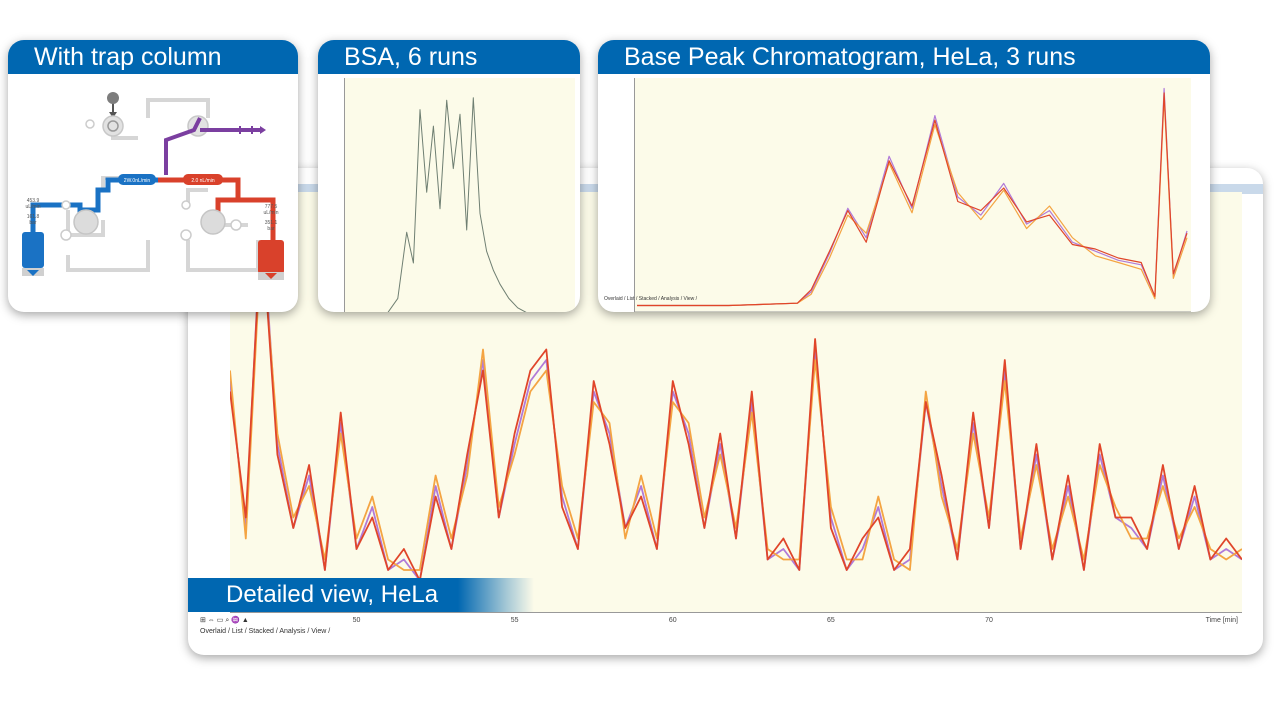  I want to click on svg-text: 351.1, so click(271, 223).